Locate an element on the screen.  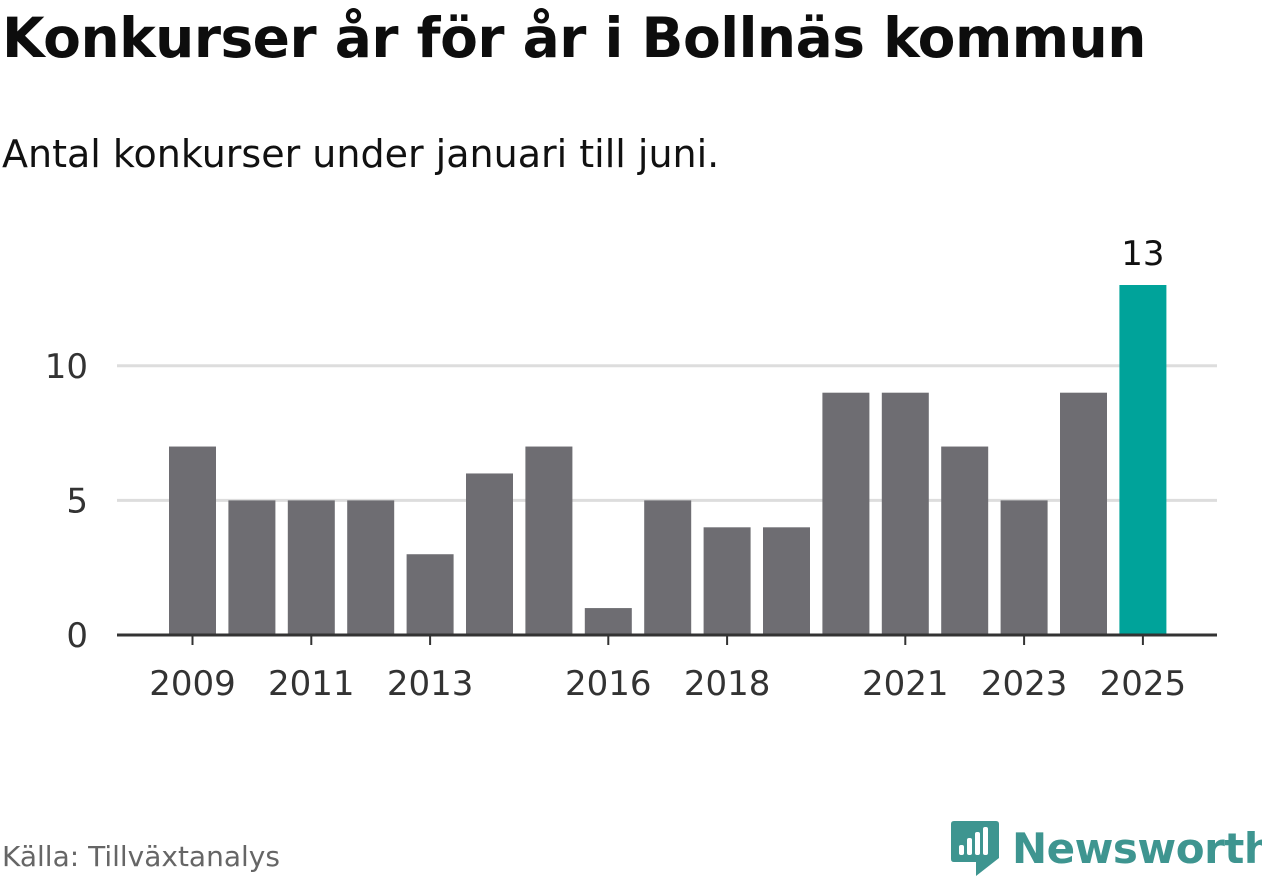
bar-2015 is located at coordinates (549, 540).